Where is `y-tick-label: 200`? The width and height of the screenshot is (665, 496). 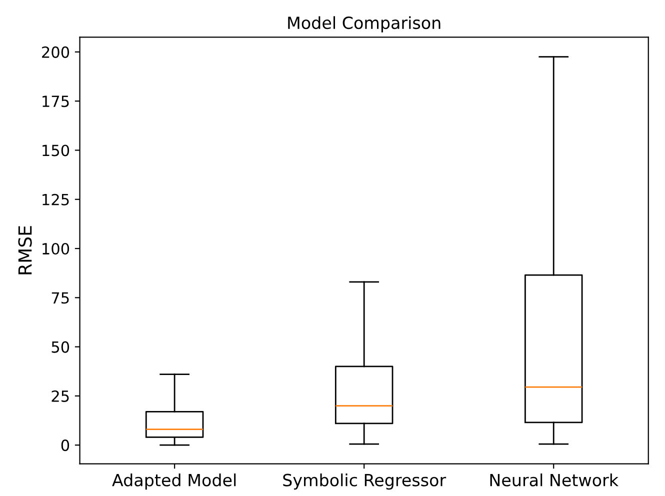
y-tick-label: 200 is located at coordinates (56, 52).